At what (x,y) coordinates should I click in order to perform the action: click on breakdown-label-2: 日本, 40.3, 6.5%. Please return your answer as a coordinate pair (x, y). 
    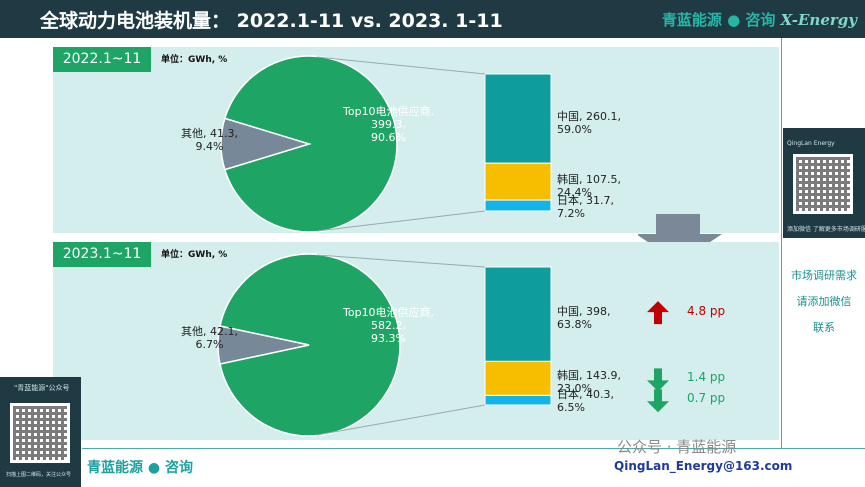
    Looking at the image, I should click on (585, 401).